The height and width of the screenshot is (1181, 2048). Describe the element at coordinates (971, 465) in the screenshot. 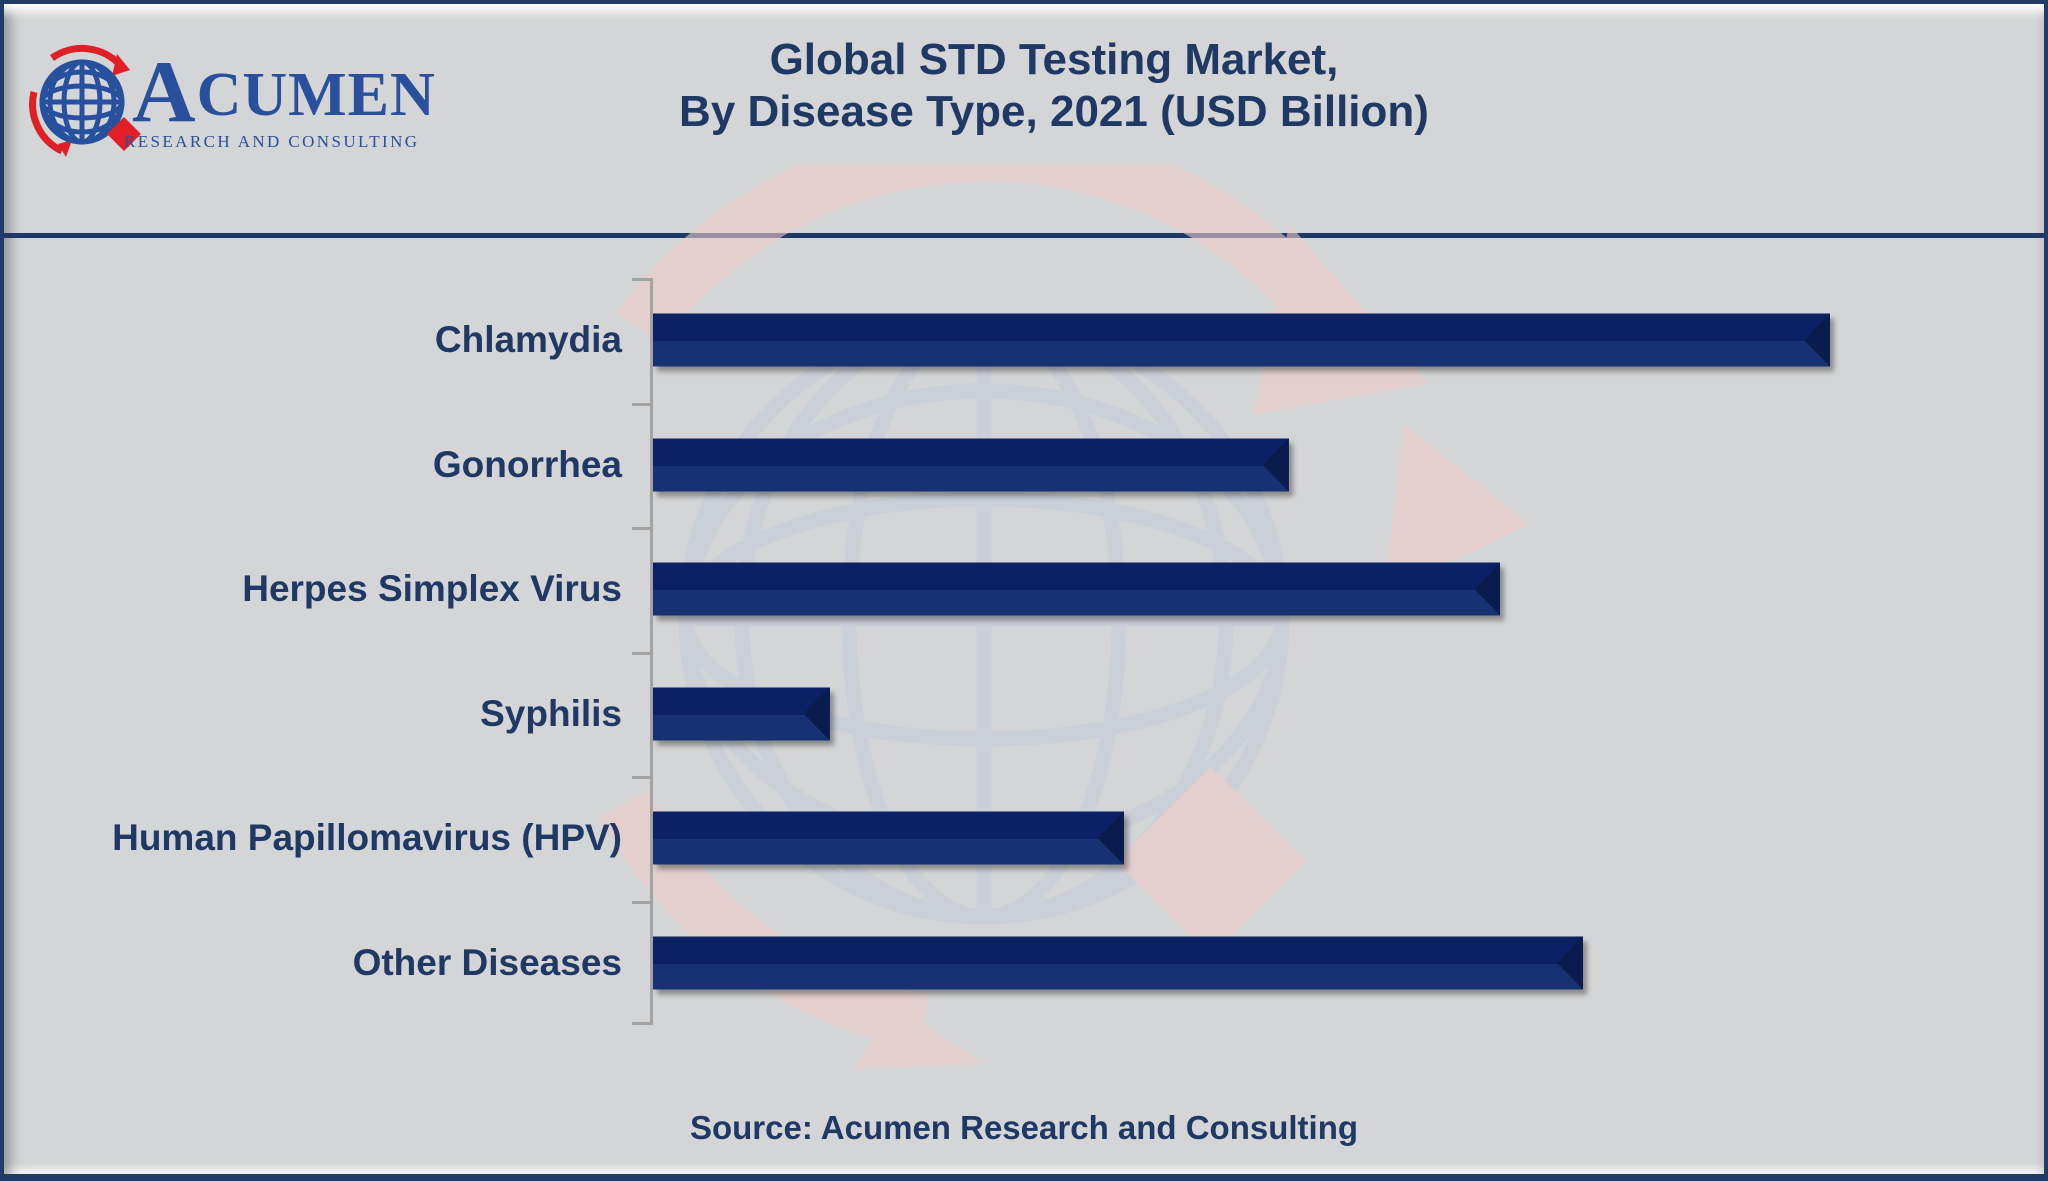

I see `bar-gonorrhea` at that location.